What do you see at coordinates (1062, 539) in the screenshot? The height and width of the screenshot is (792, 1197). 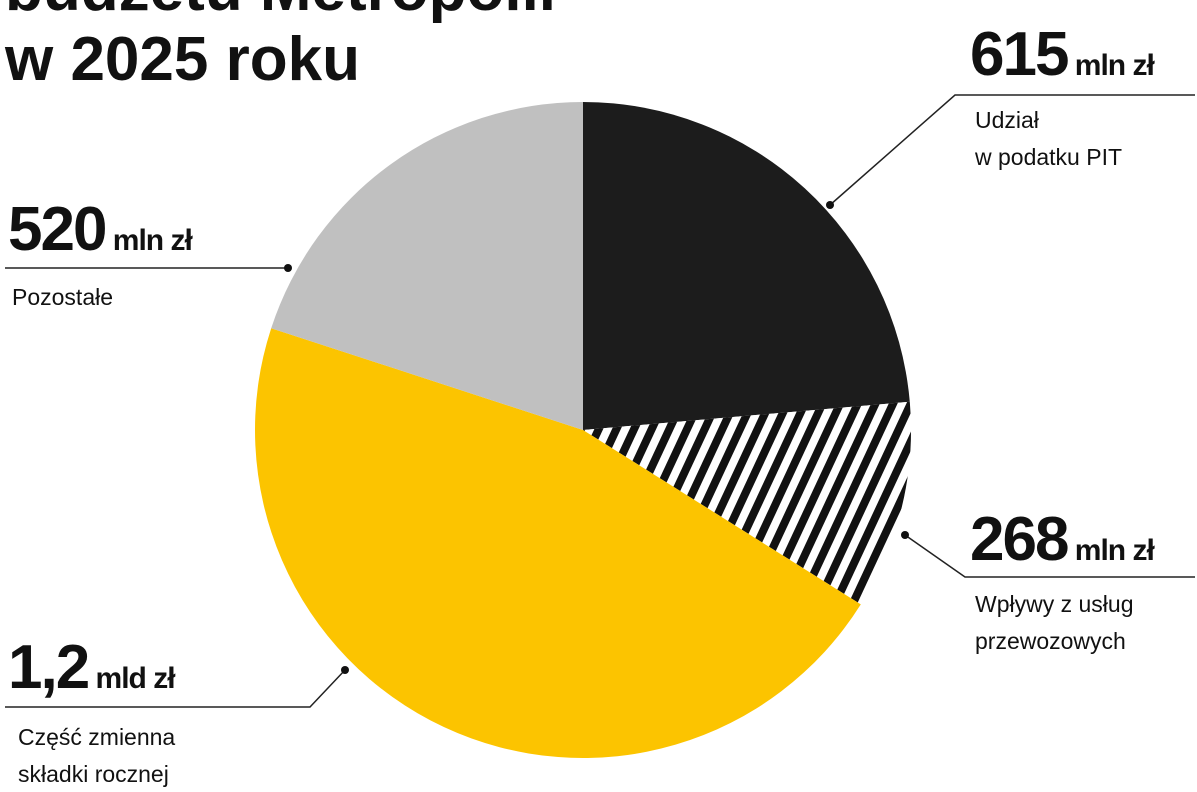 I see `data-label: 268 mln zł` at bounding box center [1062, 539].